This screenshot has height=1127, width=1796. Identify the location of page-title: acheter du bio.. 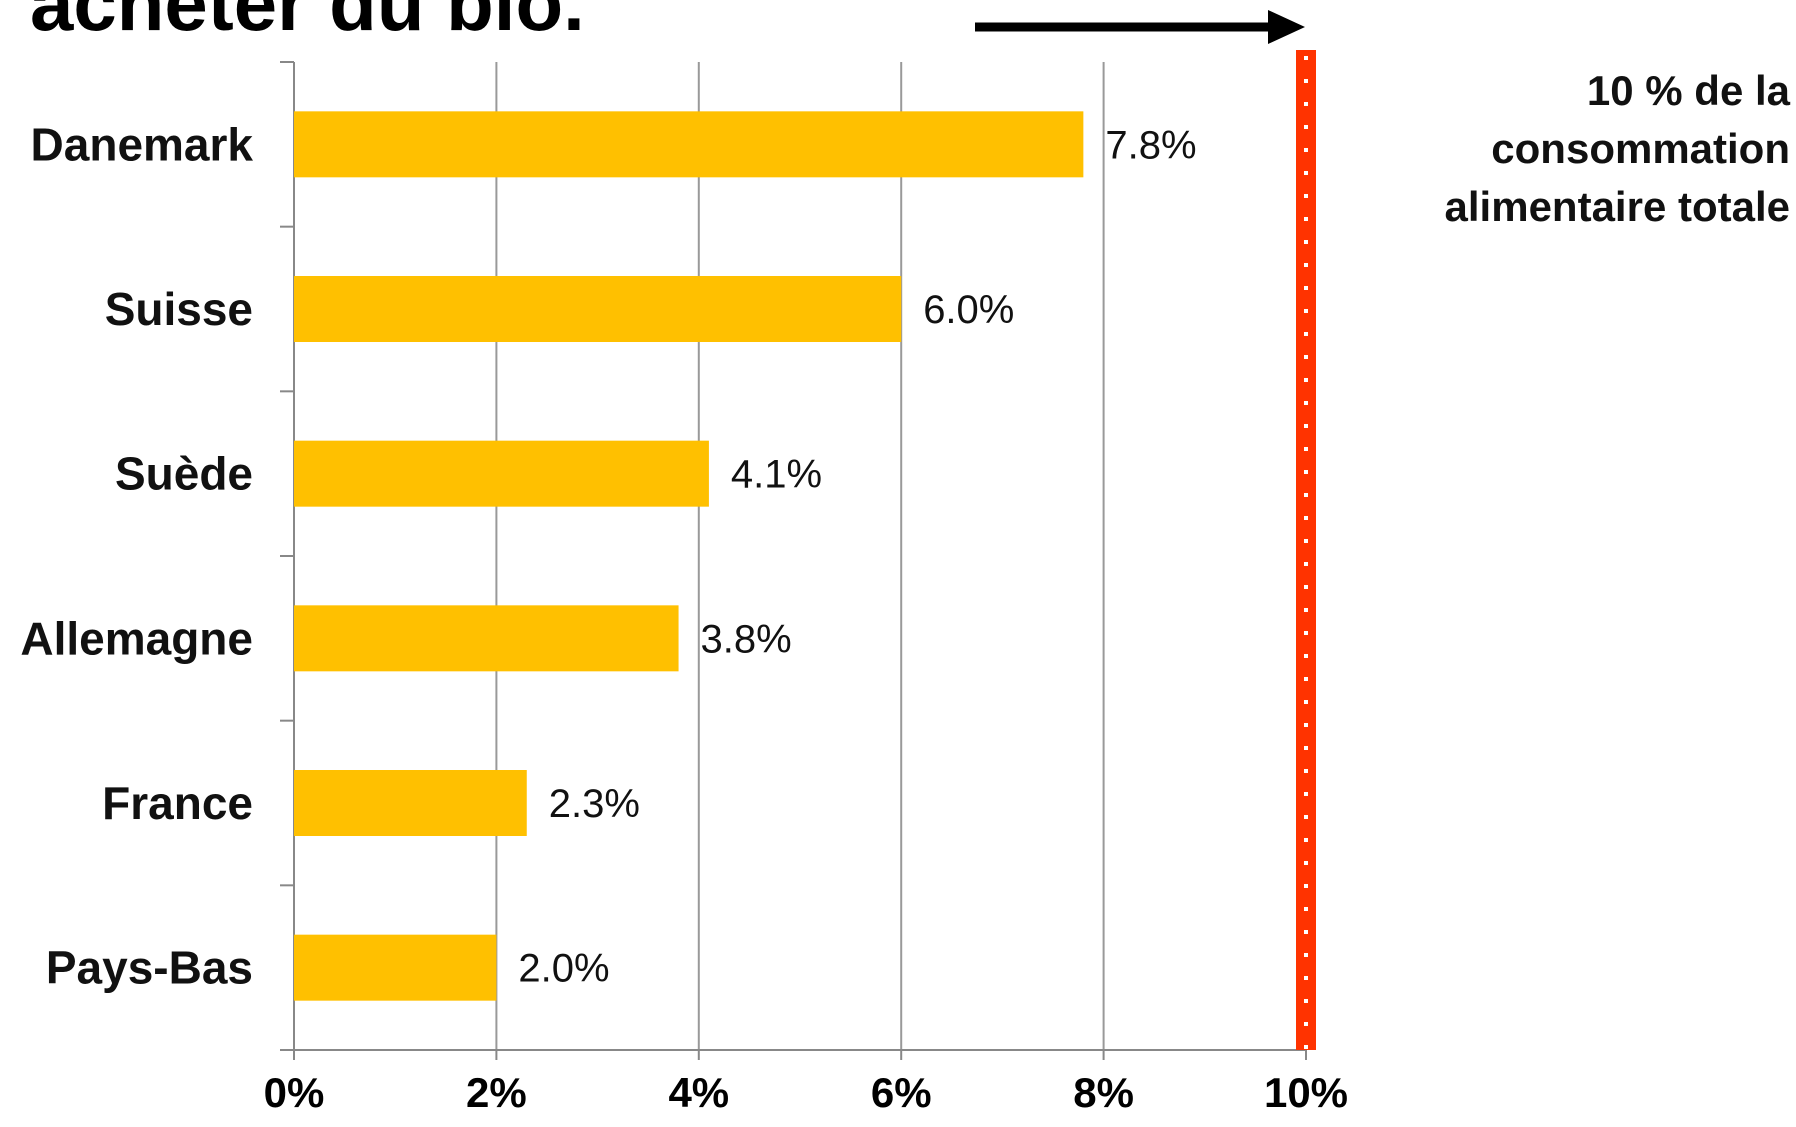
(307, 23).